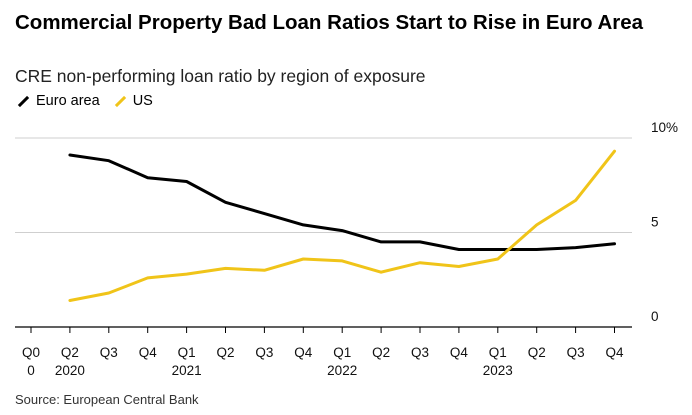  Describe the element at coordinates (107, 399) in the screenshot. I see `source-note: Source: European Central Bank` at that location.